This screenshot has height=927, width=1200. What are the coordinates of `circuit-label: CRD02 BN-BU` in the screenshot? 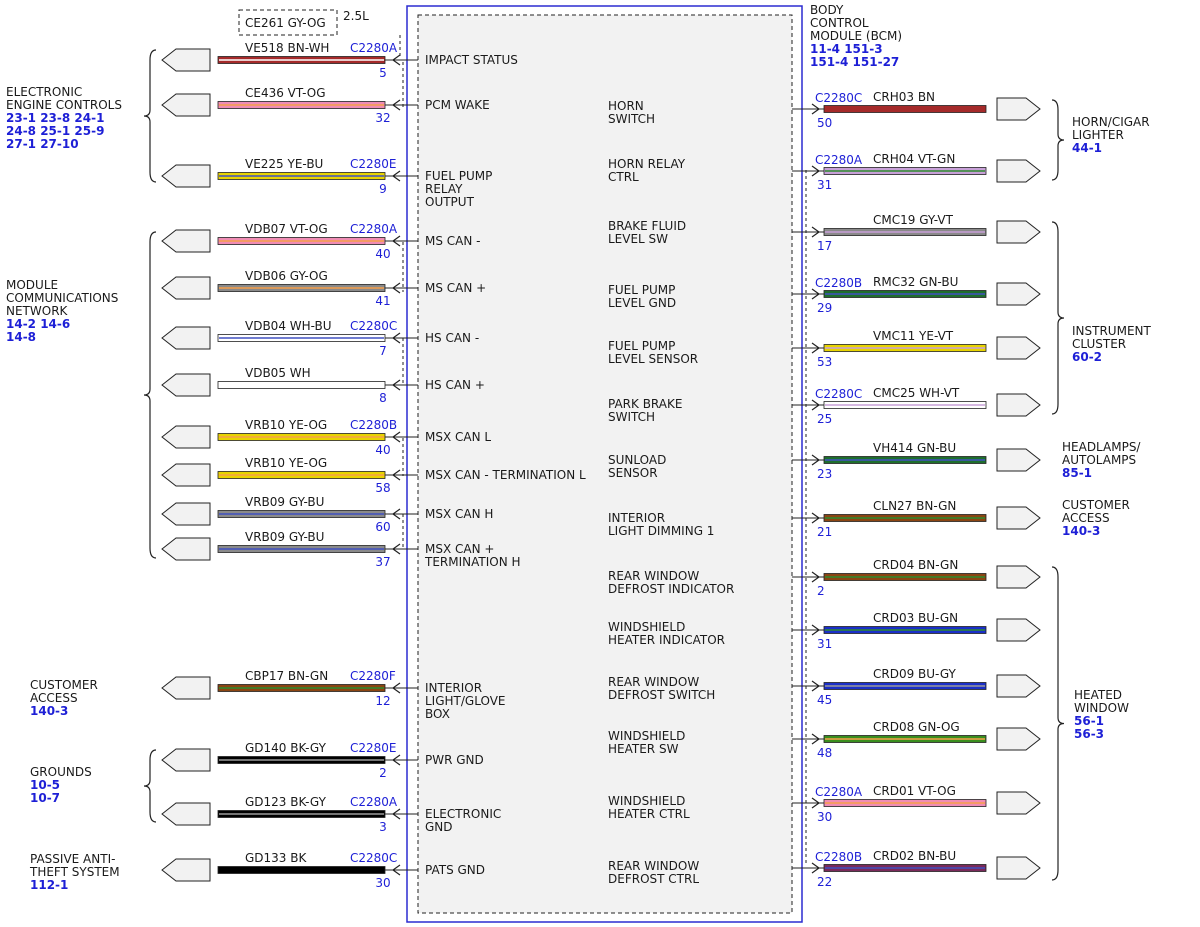 It's located at (914, 856).